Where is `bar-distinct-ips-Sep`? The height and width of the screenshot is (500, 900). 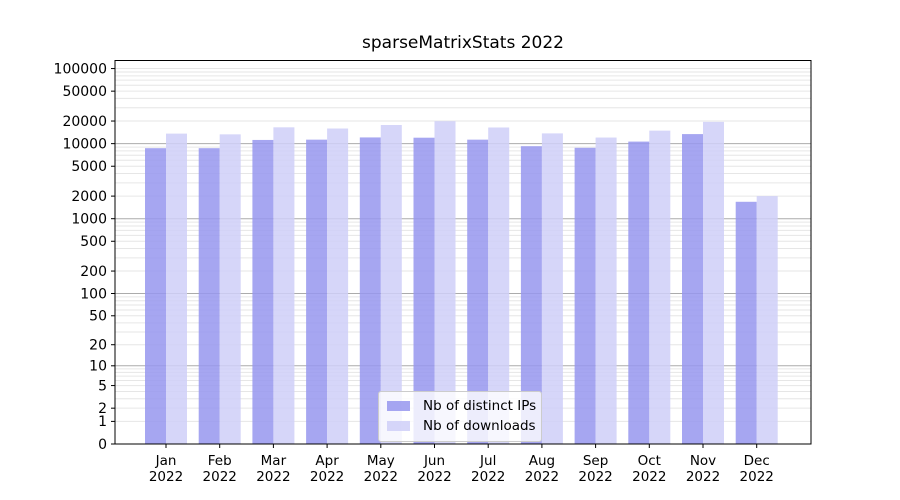
bar-distinct-ips-Sep is located at coordinates (585, 295).